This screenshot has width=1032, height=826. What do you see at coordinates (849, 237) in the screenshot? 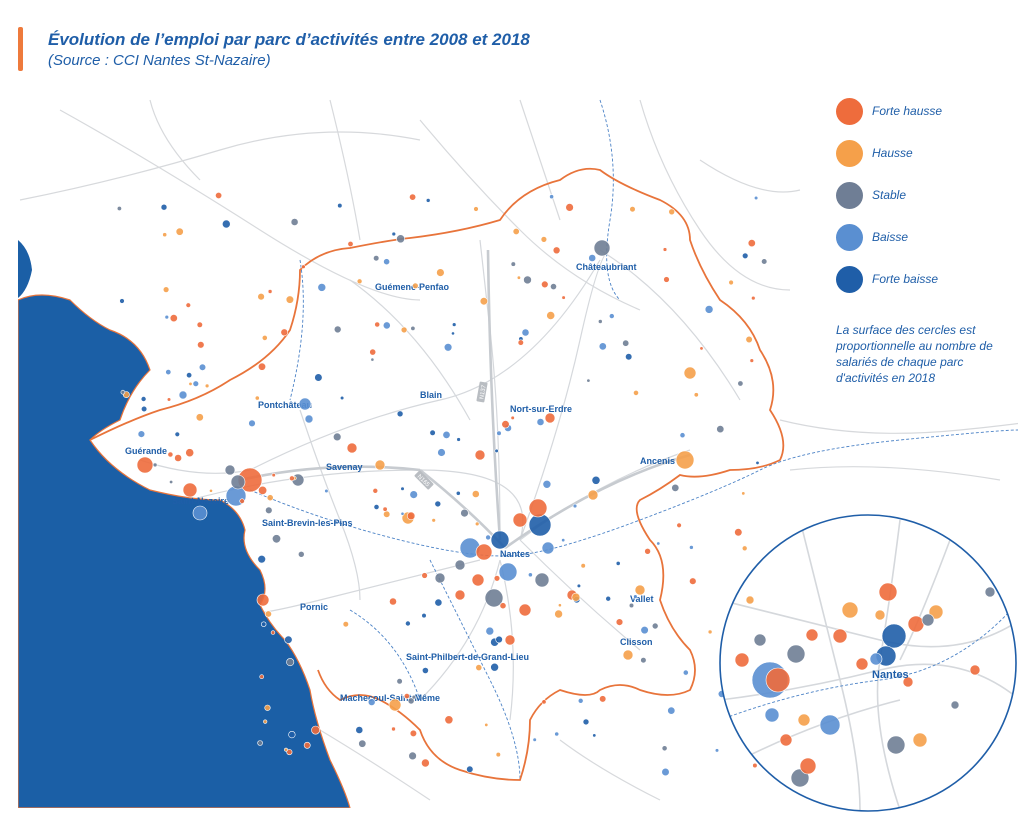
I see `legend-dot-baisse` at bounding box center [849, 237].